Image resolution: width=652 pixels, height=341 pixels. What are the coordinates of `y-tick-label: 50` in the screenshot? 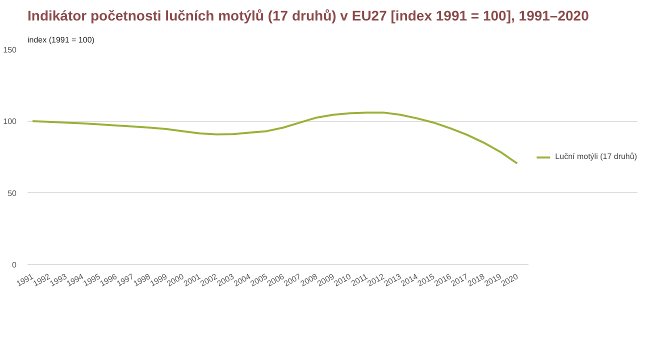 It's located at (13, 193).